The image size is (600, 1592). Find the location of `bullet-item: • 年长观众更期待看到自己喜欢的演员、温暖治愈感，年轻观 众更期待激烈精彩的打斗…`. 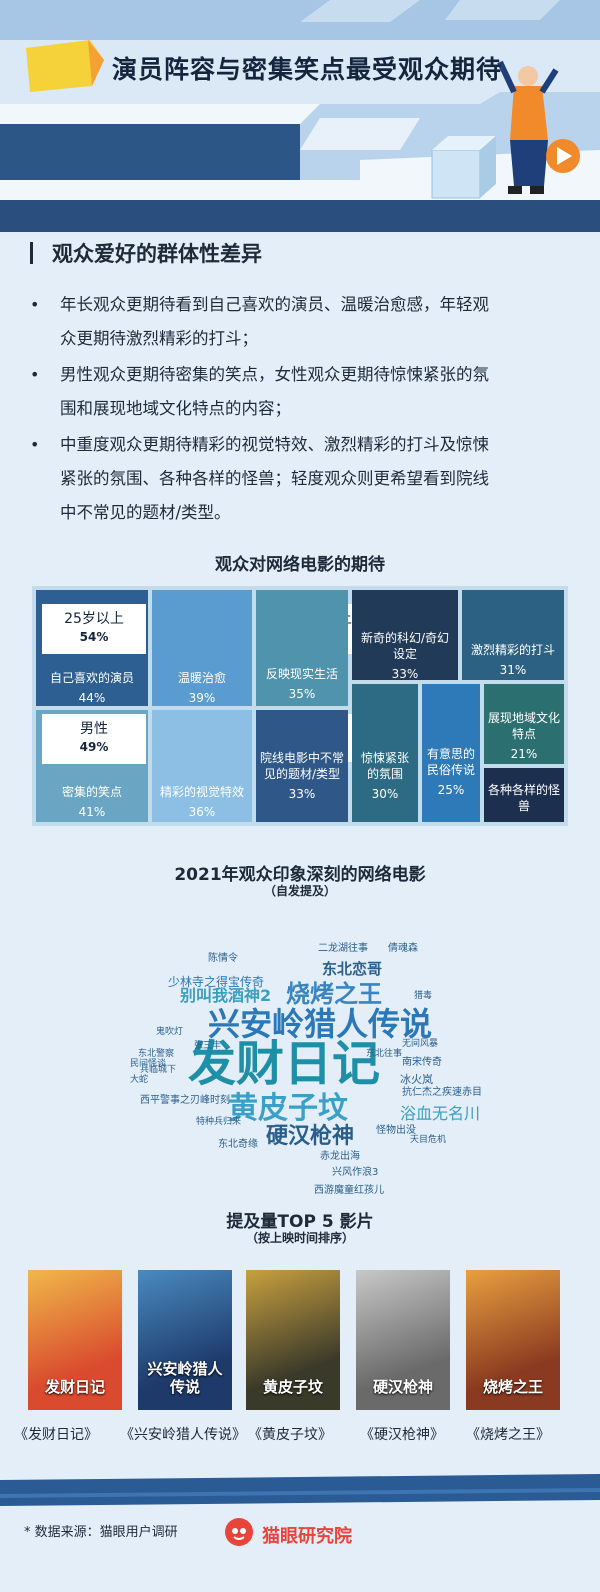

bullet-item: • 年长观众更期待看到自己喜欢的演员、温暖治愈感，年轻观 众更期待激烈精彩的打斗… is located at coordinates (300, 322).